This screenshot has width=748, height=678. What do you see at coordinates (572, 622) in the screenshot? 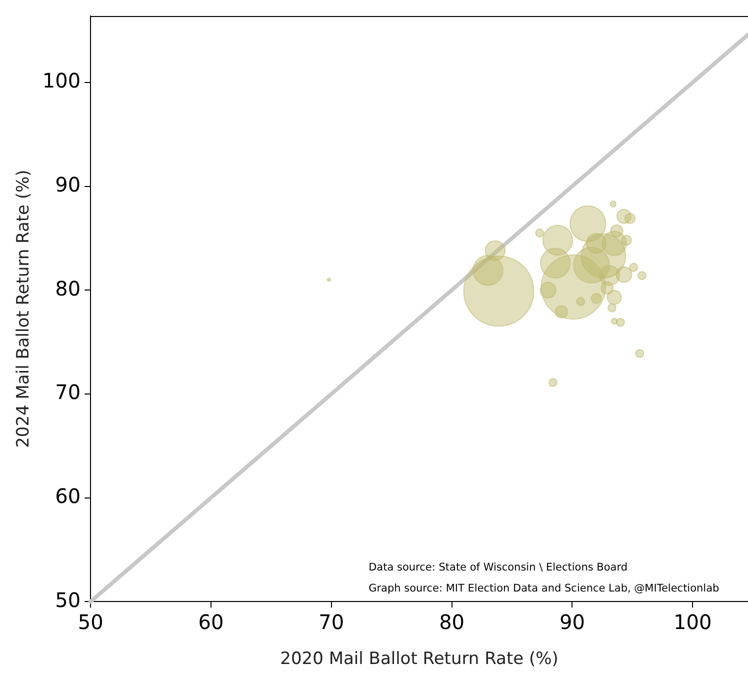
I see `x-tick-label: 90` at bounding box center [572, 622].